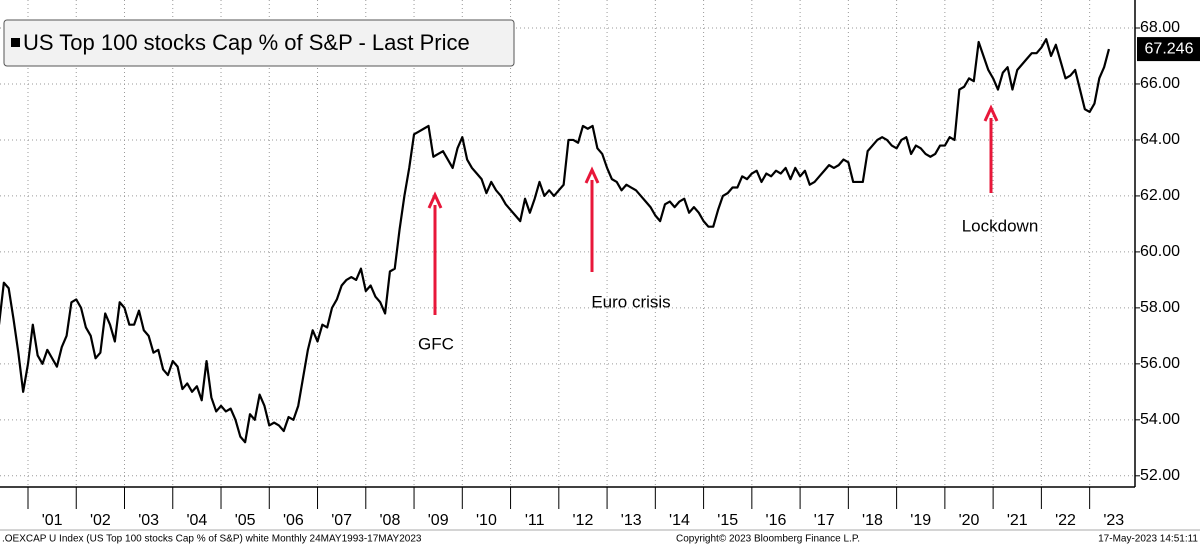  Describe the element at coordinates (1017, 520) in the screenshot. I see `x-tick-label: '21` at that location.